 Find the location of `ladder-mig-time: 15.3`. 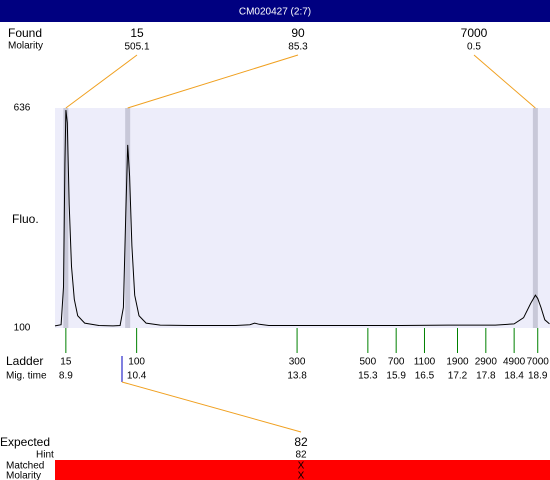

ladder-mig-time: 15.3 is located at coordinates (368, 376).